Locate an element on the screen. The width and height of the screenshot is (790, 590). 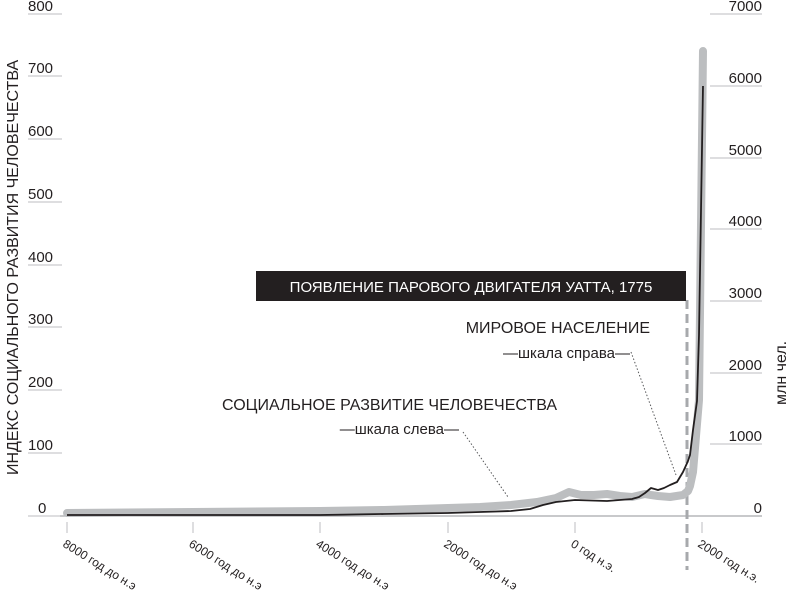
population-leader-line is located at coordinates (653, 413).